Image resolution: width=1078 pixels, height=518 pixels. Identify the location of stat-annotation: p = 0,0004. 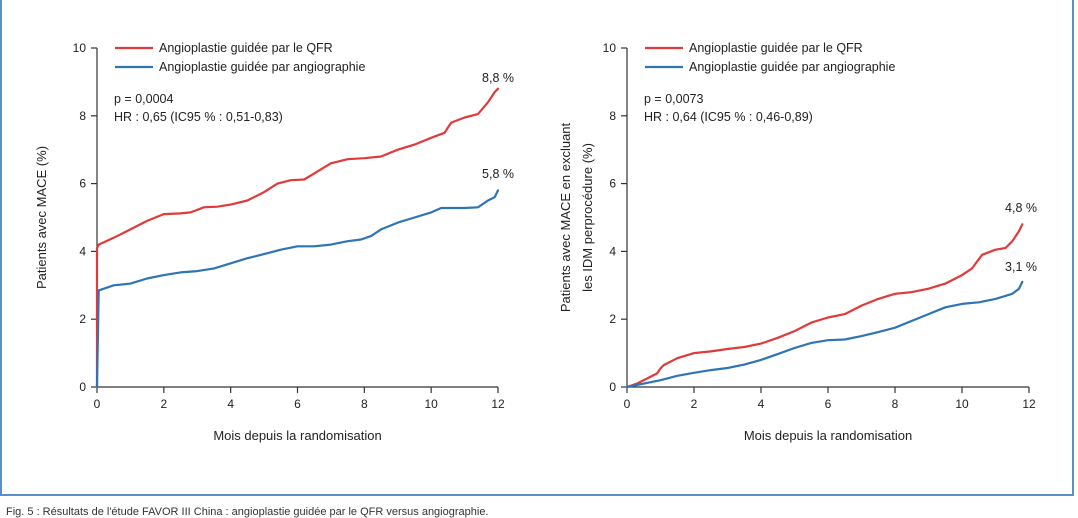
(143, 99).